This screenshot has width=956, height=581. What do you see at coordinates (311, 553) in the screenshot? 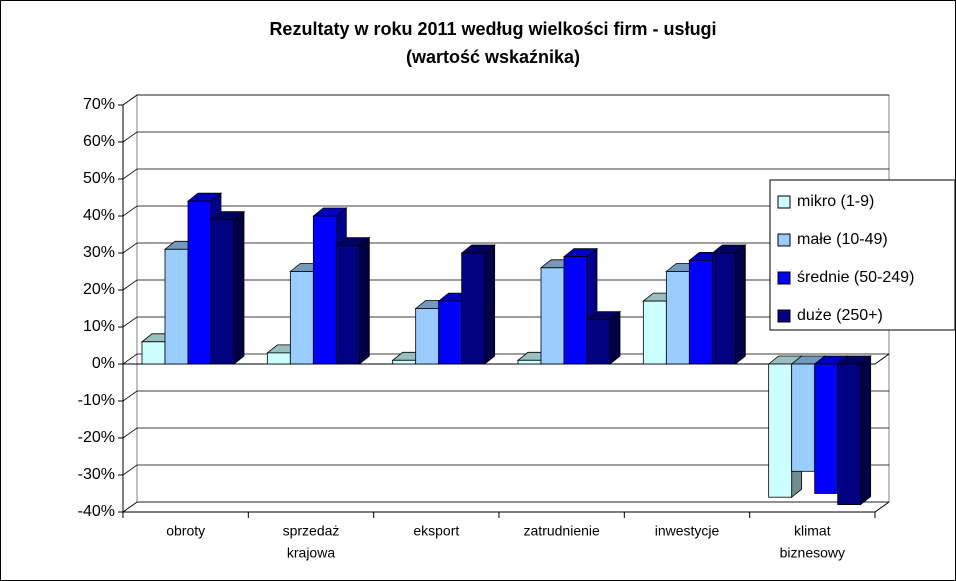
I see `x-tick-label: krajowa` at bounding box center [311, 553].